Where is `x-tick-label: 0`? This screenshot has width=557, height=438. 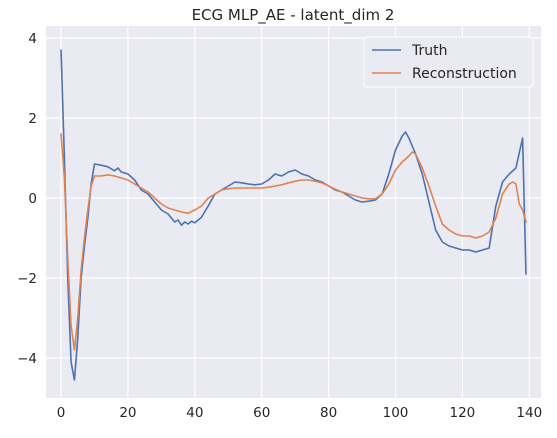
x-tick-label: 0 is located at coordinates (61, 413).